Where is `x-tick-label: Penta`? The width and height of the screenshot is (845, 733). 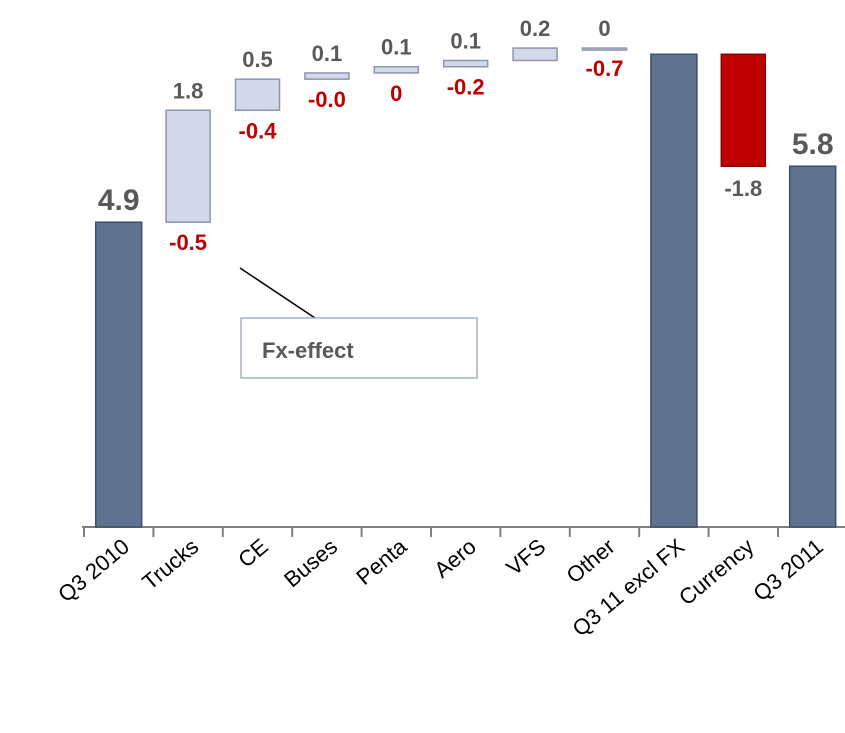
x-tick-label: Penta is located at coordinates (381, 561).